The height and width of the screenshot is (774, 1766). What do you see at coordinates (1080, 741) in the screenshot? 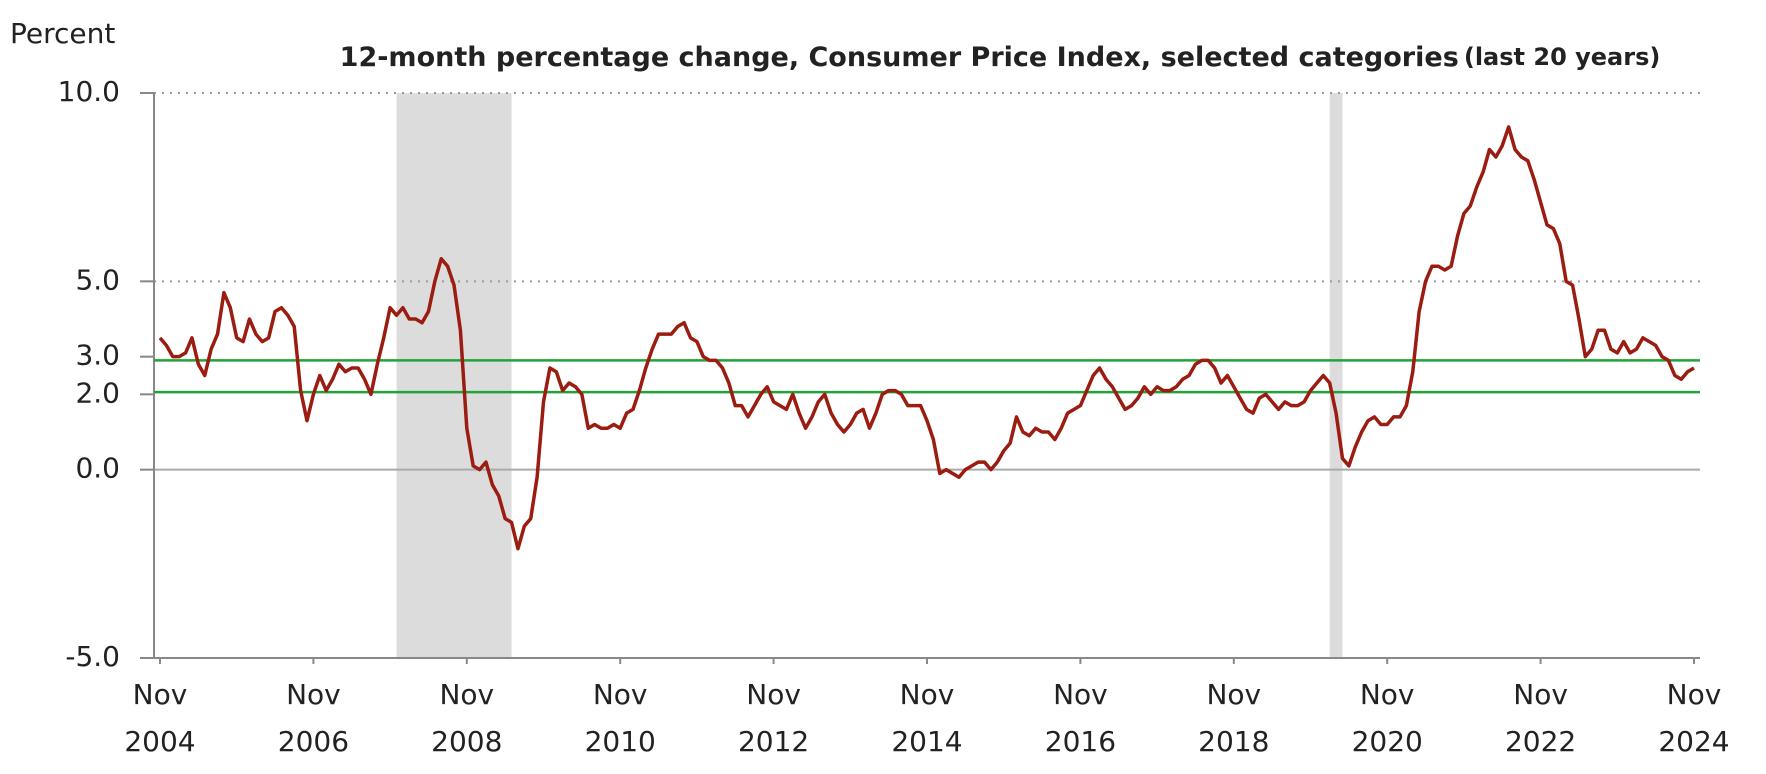
I see `x-tick-label: 2016` at bounding box center [1080, 741].